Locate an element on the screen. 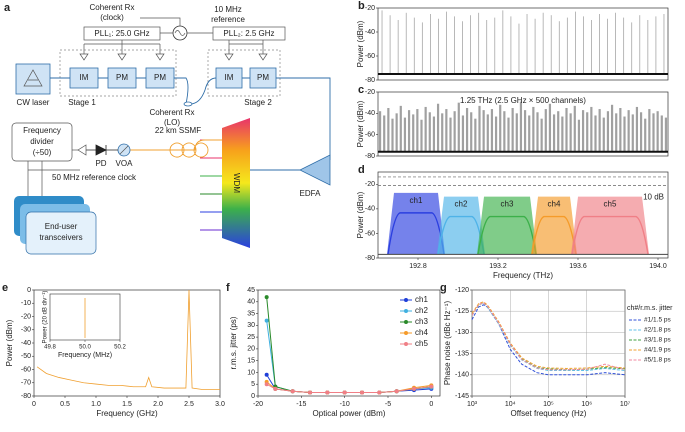  legend-label: ch2 is located at coordinates (421, 310).